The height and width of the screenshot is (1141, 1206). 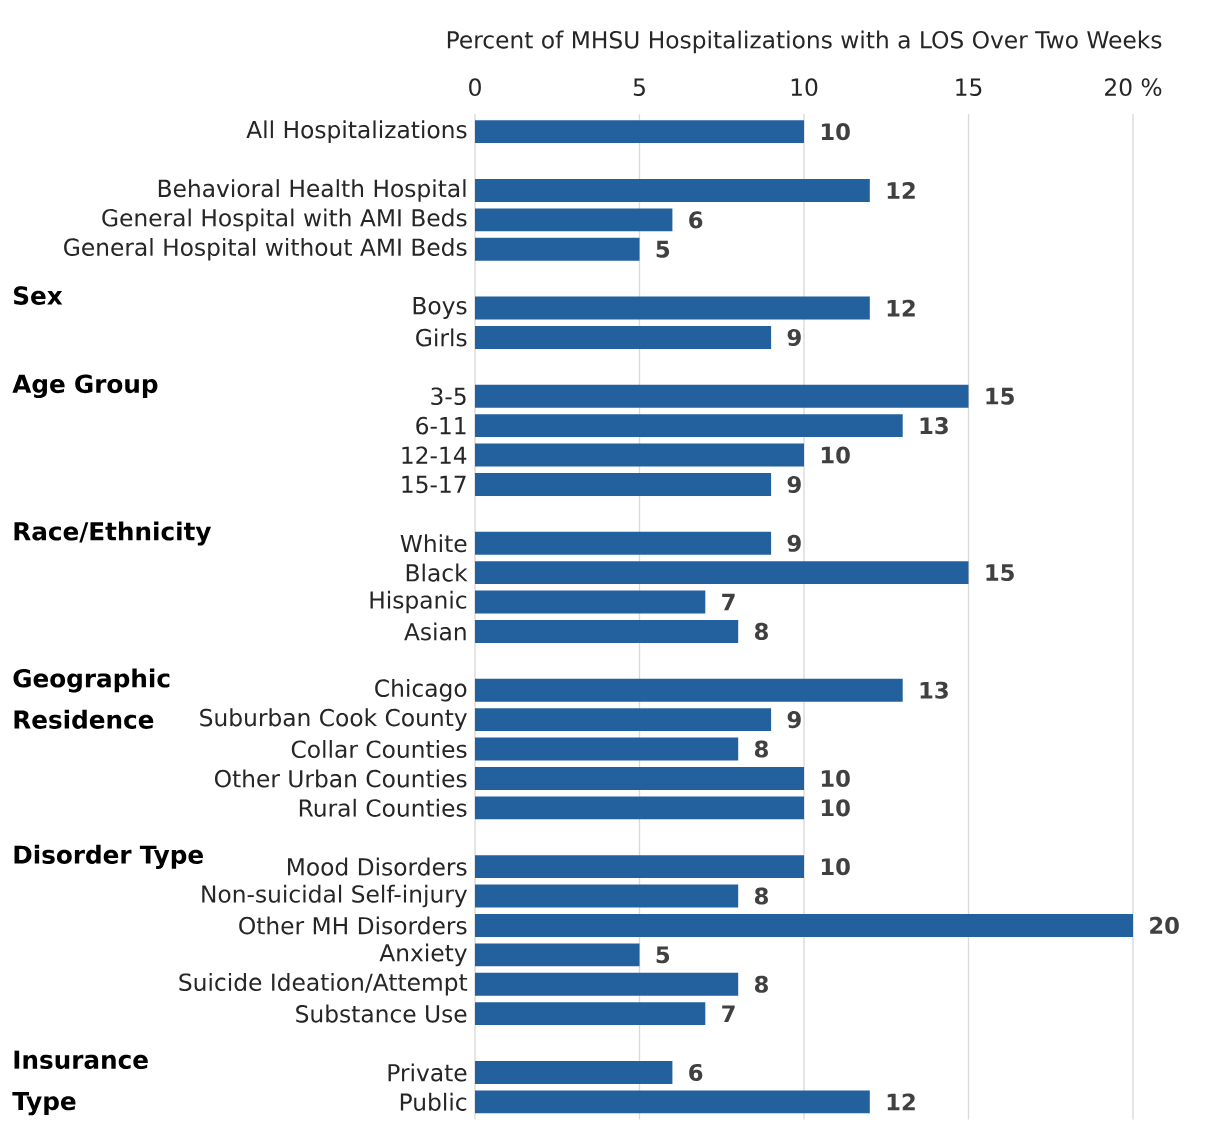 What do you see at coordinates (435, 631) in the screenshot?
I see `y-tick-label: Asian` at bounding box center [435, 631].